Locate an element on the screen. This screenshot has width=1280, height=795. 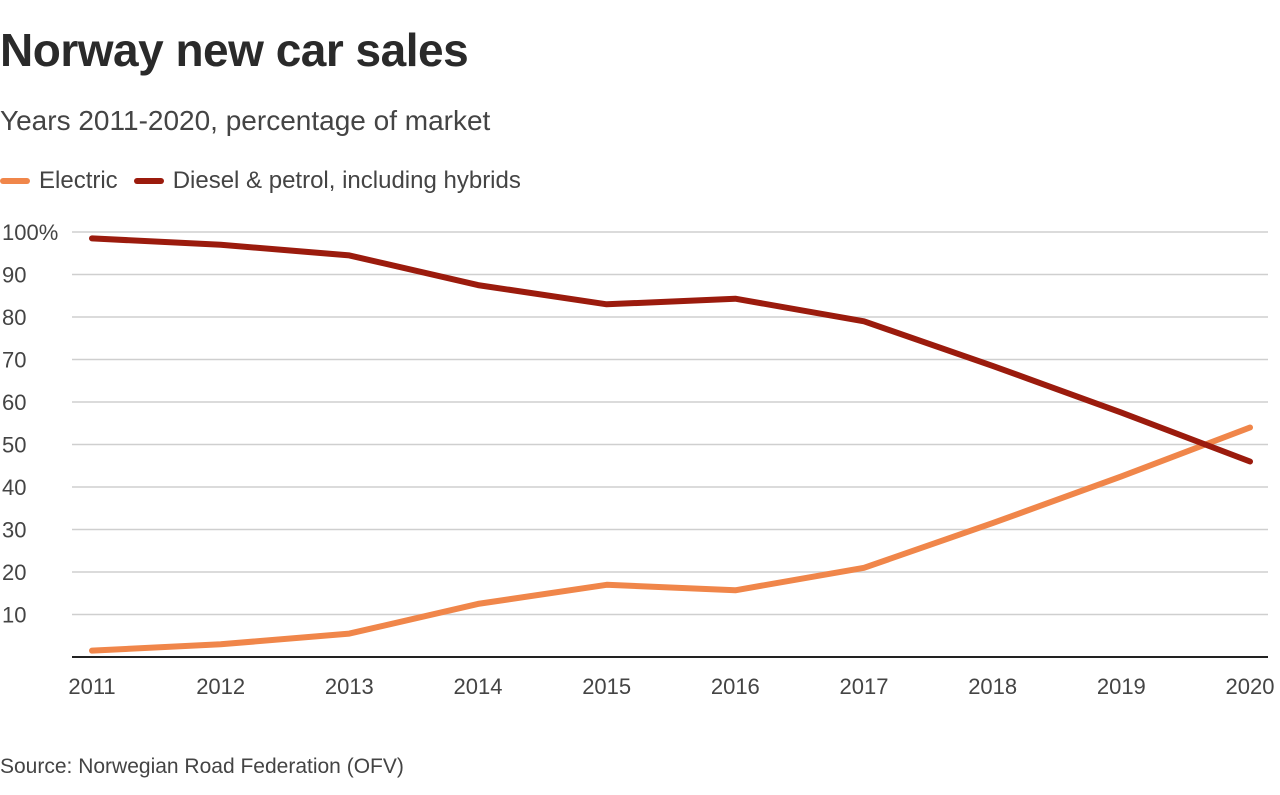
legend-item-diesel-petrol: Diesel & petrol, including hybrids is located at coordinates (327, 181).